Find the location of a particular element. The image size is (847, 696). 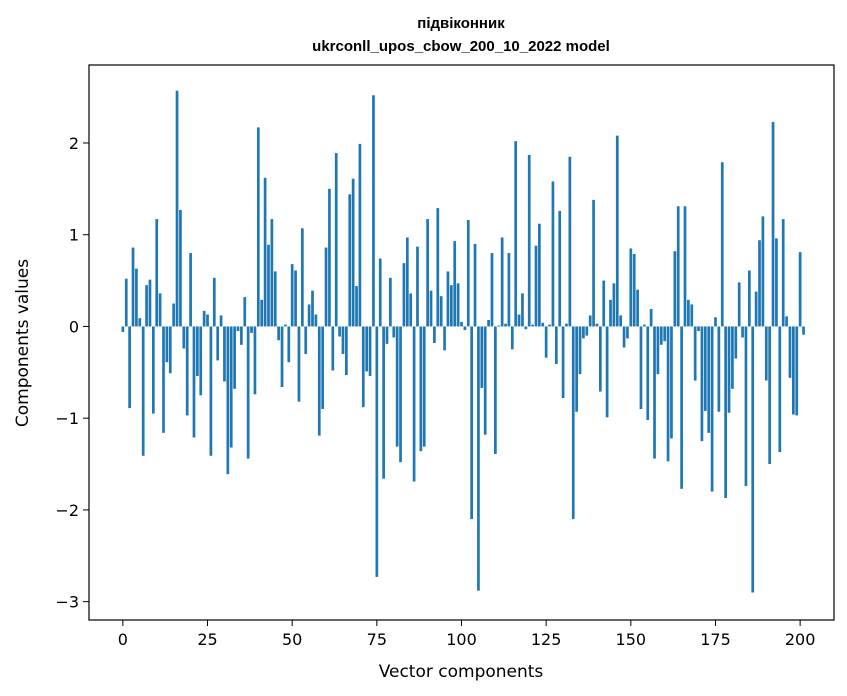

x-tick-label: 50 is located at coordinates (292, 639).